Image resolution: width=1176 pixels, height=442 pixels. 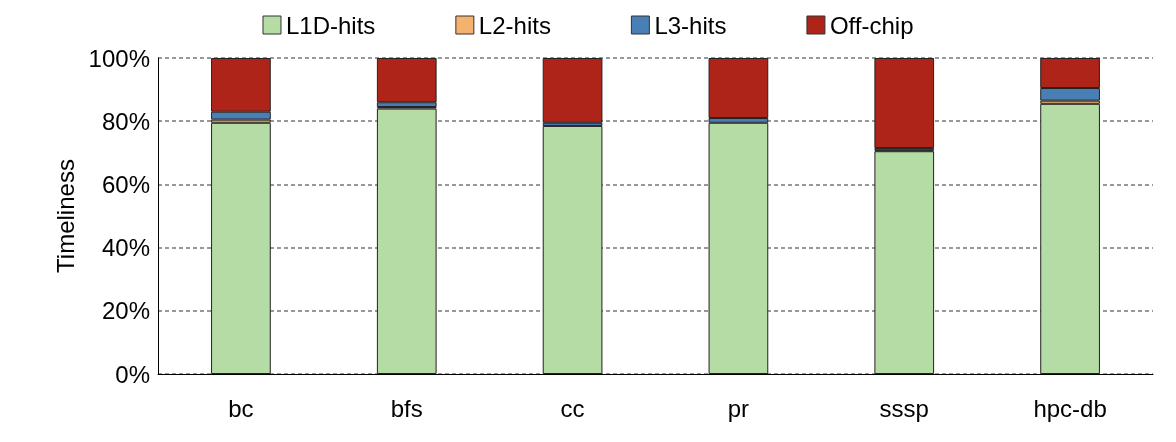 I want to click on x-tick-label: bfs, so click(x=406, y=408).